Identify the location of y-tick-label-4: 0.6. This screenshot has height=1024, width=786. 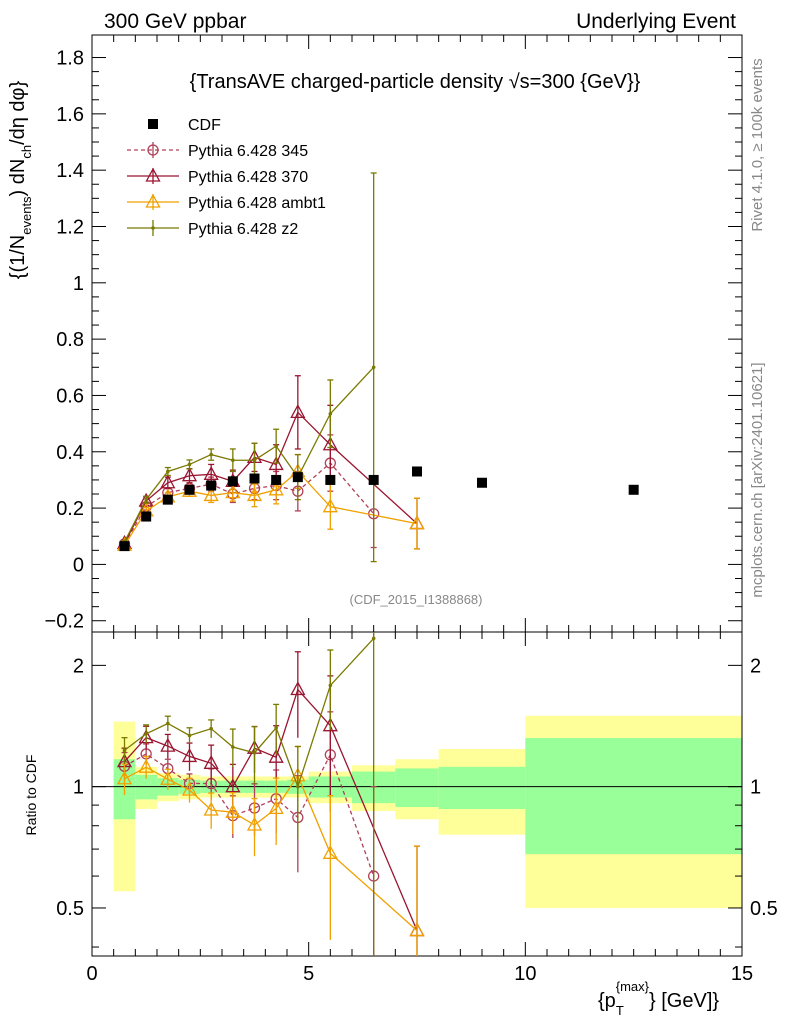
(70, 396).